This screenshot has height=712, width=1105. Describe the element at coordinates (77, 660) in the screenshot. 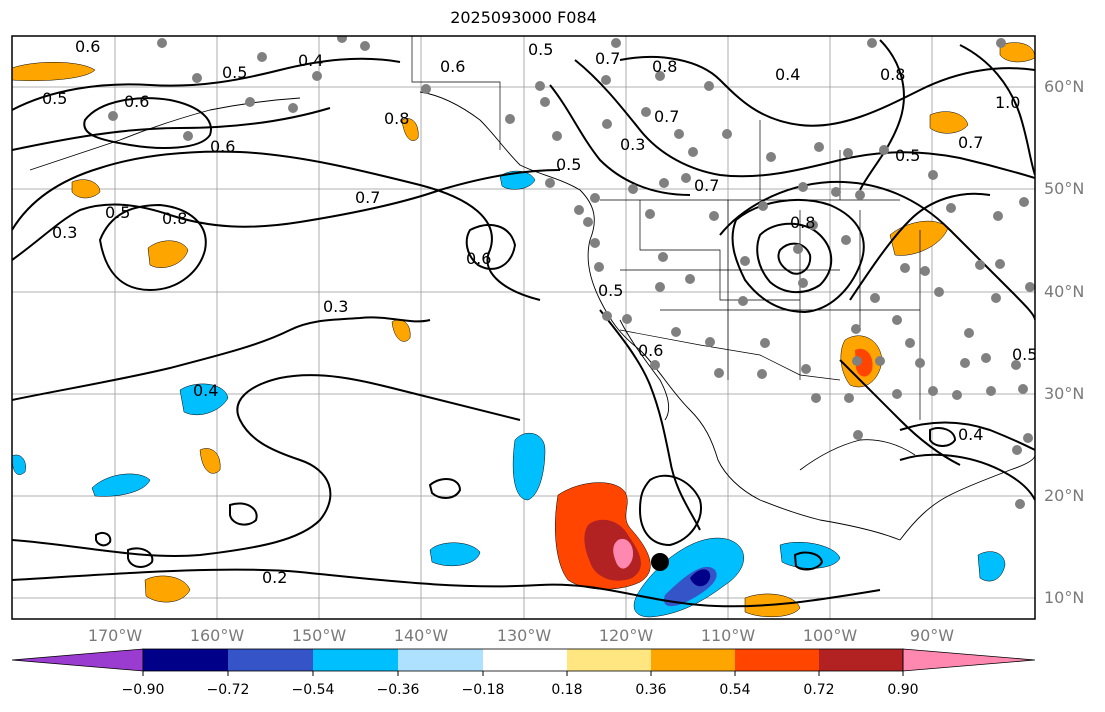

I see `colorbar-low-extension` at that location.